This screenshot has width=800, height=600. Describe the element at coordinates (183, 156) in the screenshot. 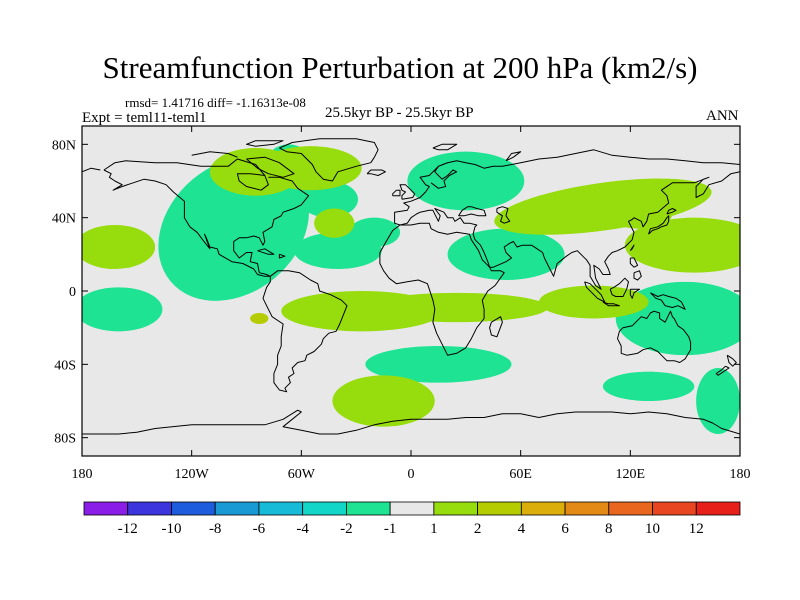

I see `coast-alaska-arctic-islands` at that location.